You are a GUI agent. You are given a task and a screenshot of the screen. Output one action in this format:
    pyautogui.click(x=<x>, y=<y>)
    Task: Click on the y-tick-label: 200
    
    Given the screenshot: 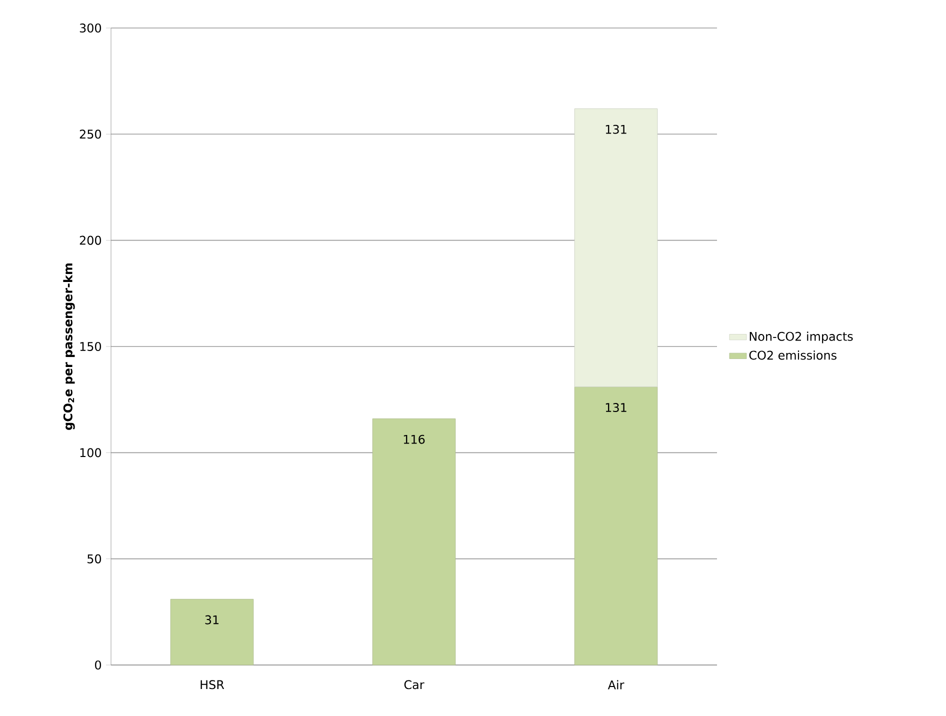 What is the action you would take?
    pyautogui.click(x=91, y=240)
    